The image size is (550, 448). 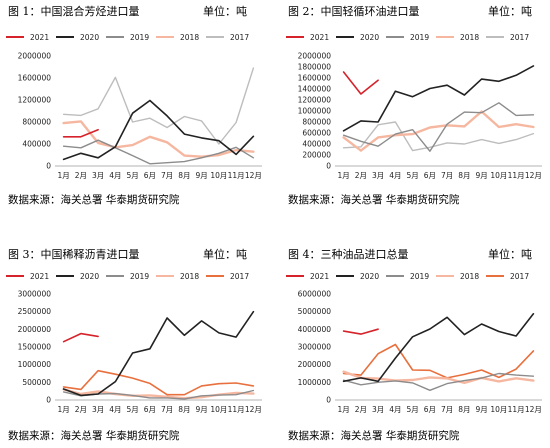 I want to click on y-tick-label: 600000, so click(x=316, y=133).